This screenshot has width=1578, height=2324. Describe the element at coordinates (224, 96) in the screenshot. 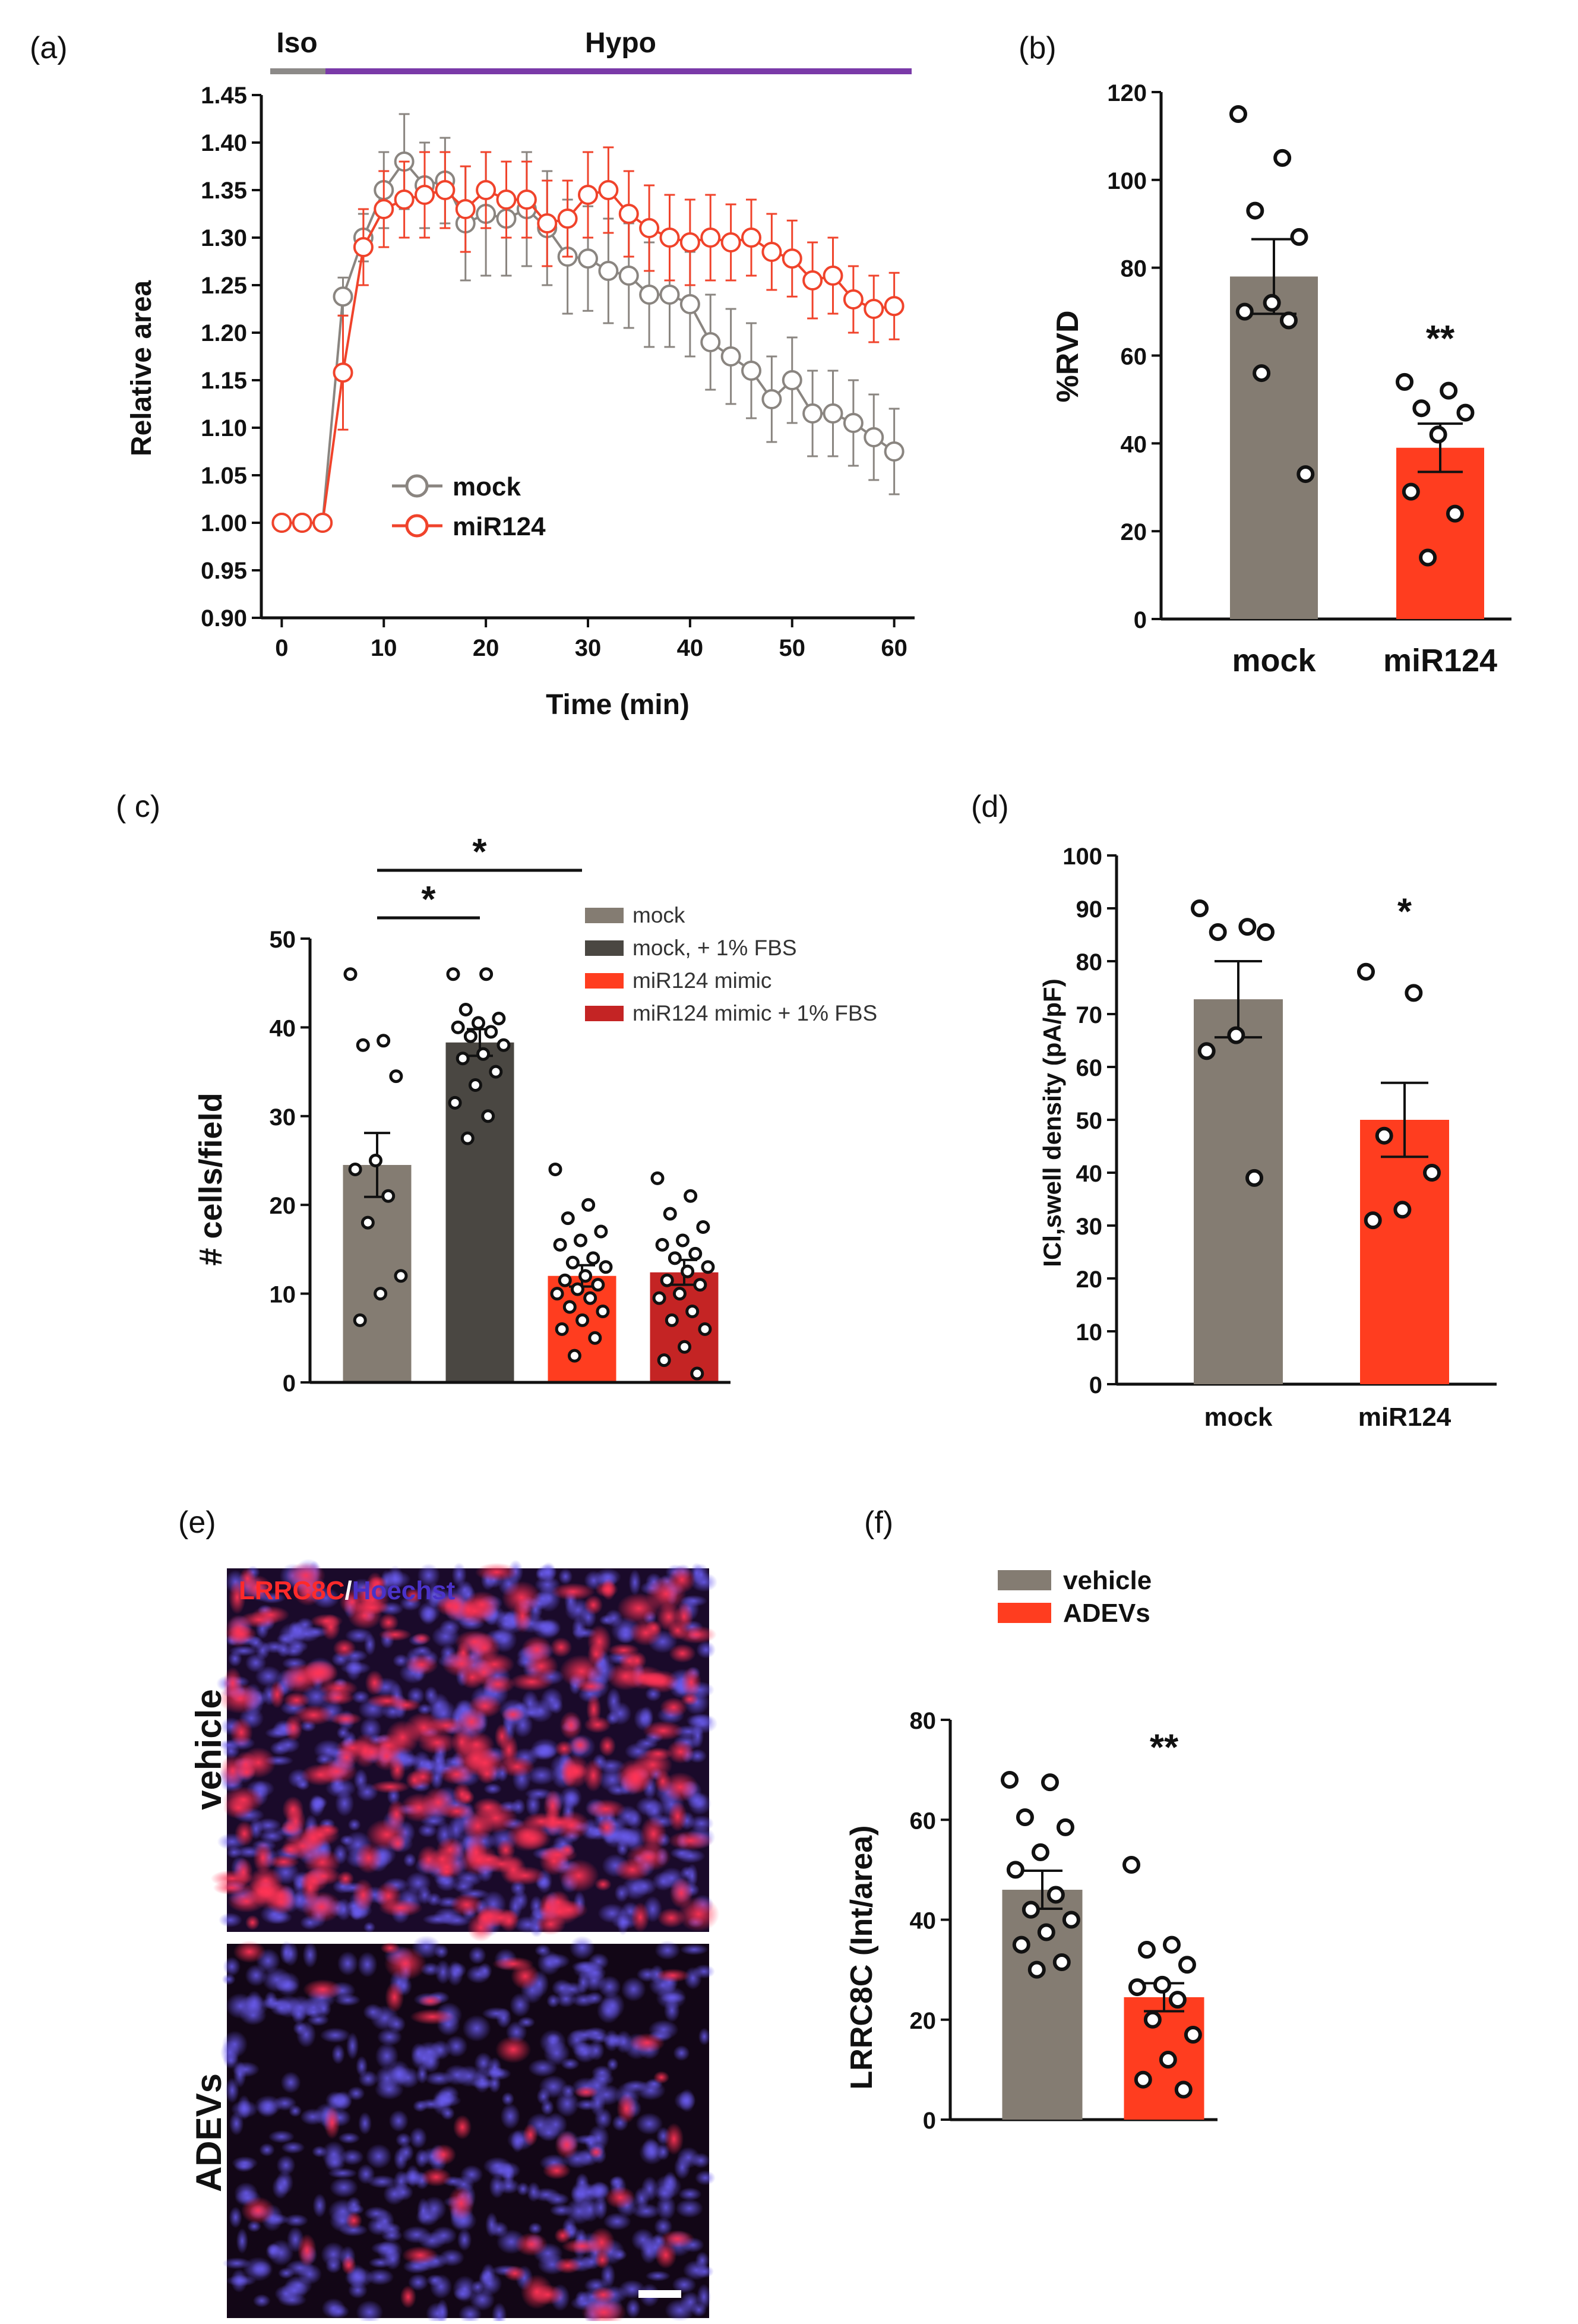

I see `y-tick-label: 1.45` at that location.